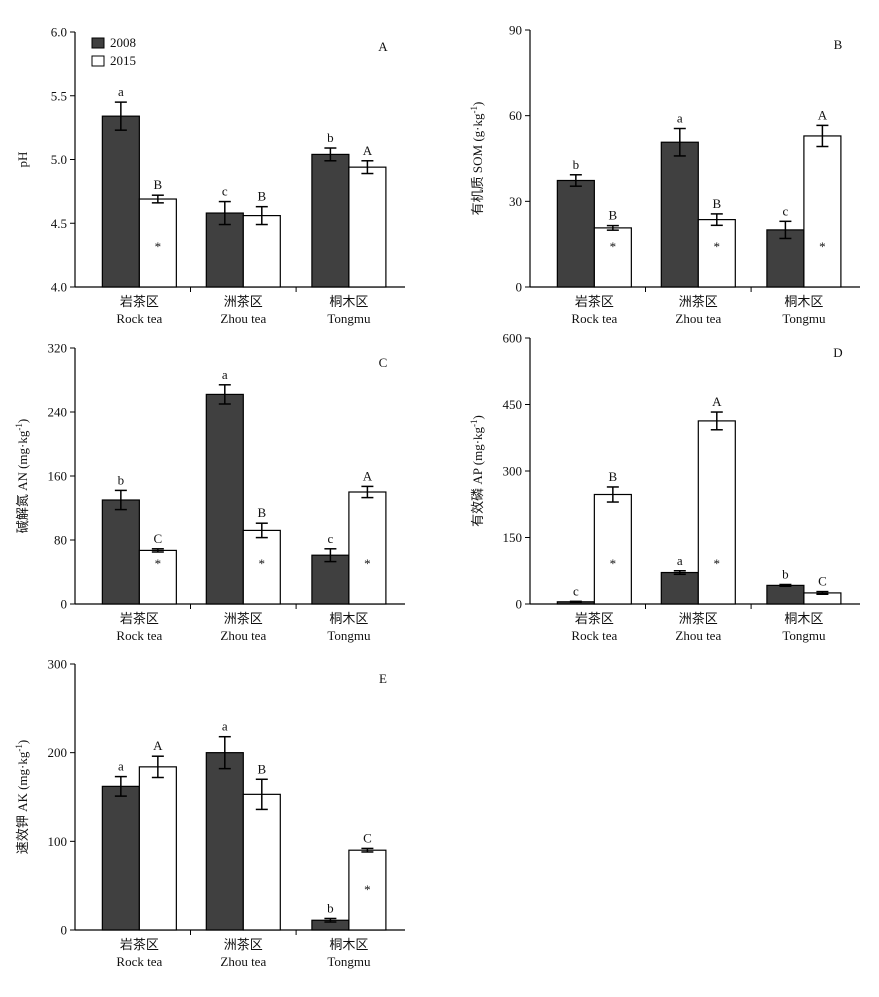 This screenshot has width=879, height=997. What do you see at coordinates (515, 115) in the screenshot?
I see `y-tick-label: 60` at bounding box center [515, 115].